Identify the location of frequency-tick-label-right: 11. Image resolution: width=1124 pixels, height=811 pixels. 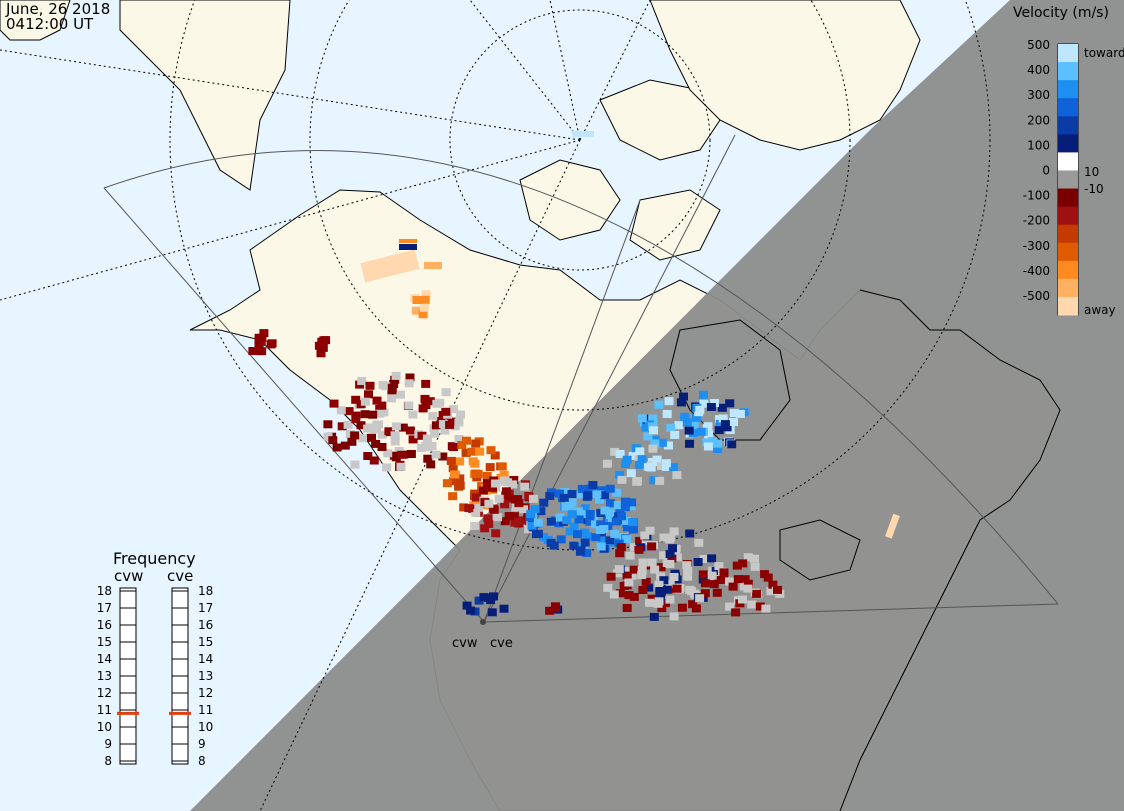
(205, 710).